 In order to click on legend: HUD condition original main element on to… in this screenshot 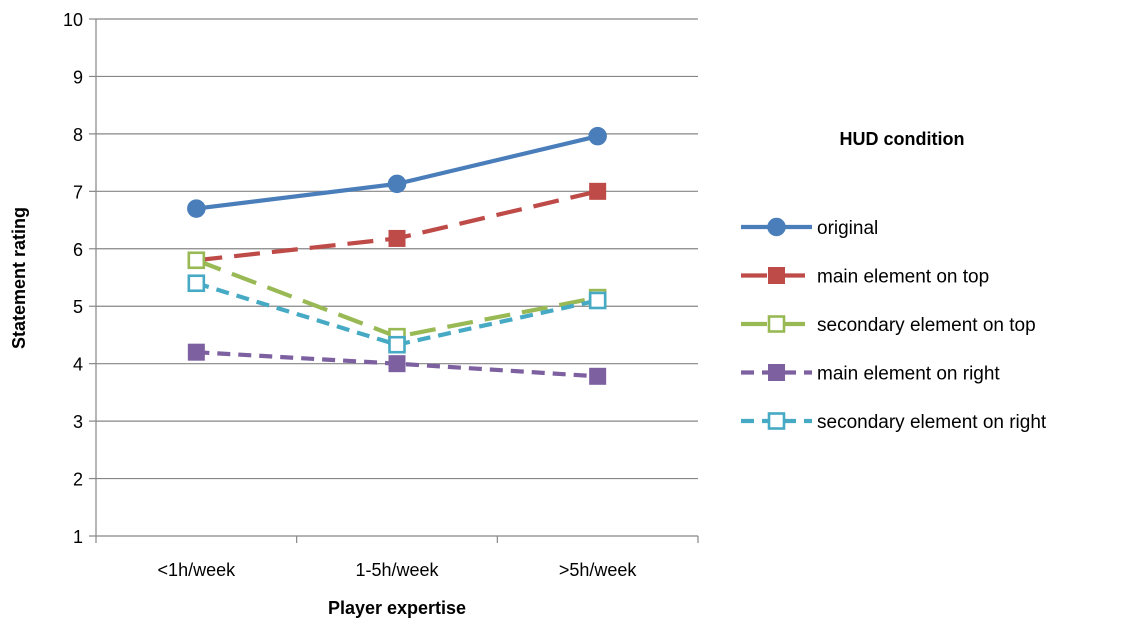, I will do `click(894, 281)`.